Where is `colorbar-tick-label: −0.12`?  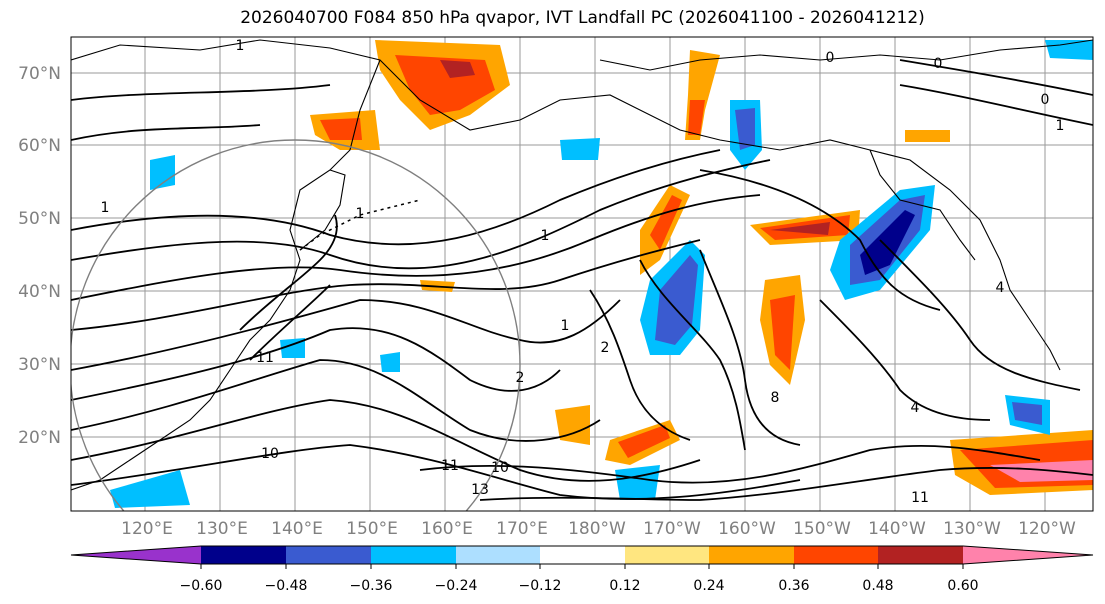
colorbar-tick-label: −0.12 is located at coordinates (540, 586).